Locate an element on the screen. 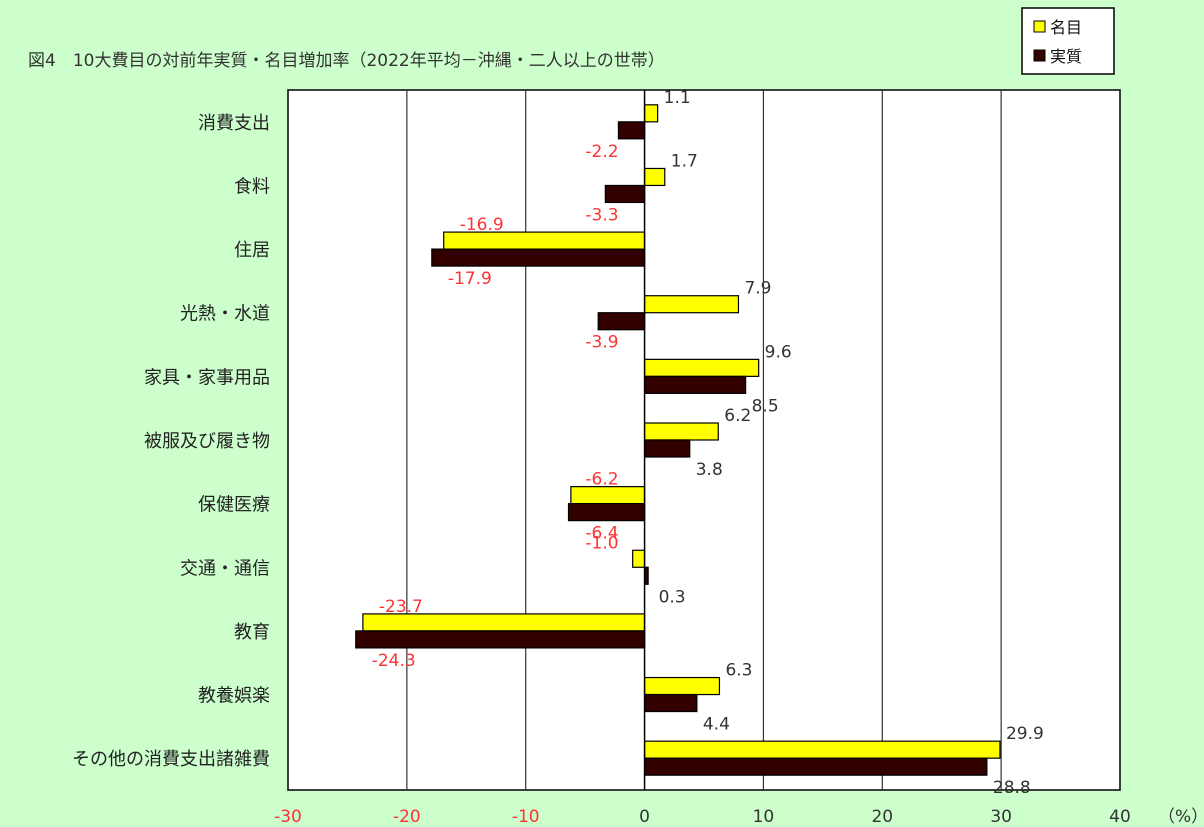 The width and height of the screenshot is (1204, 827). category-label: その他の消費支出諸雑費 is located at coordinates (171, 759).